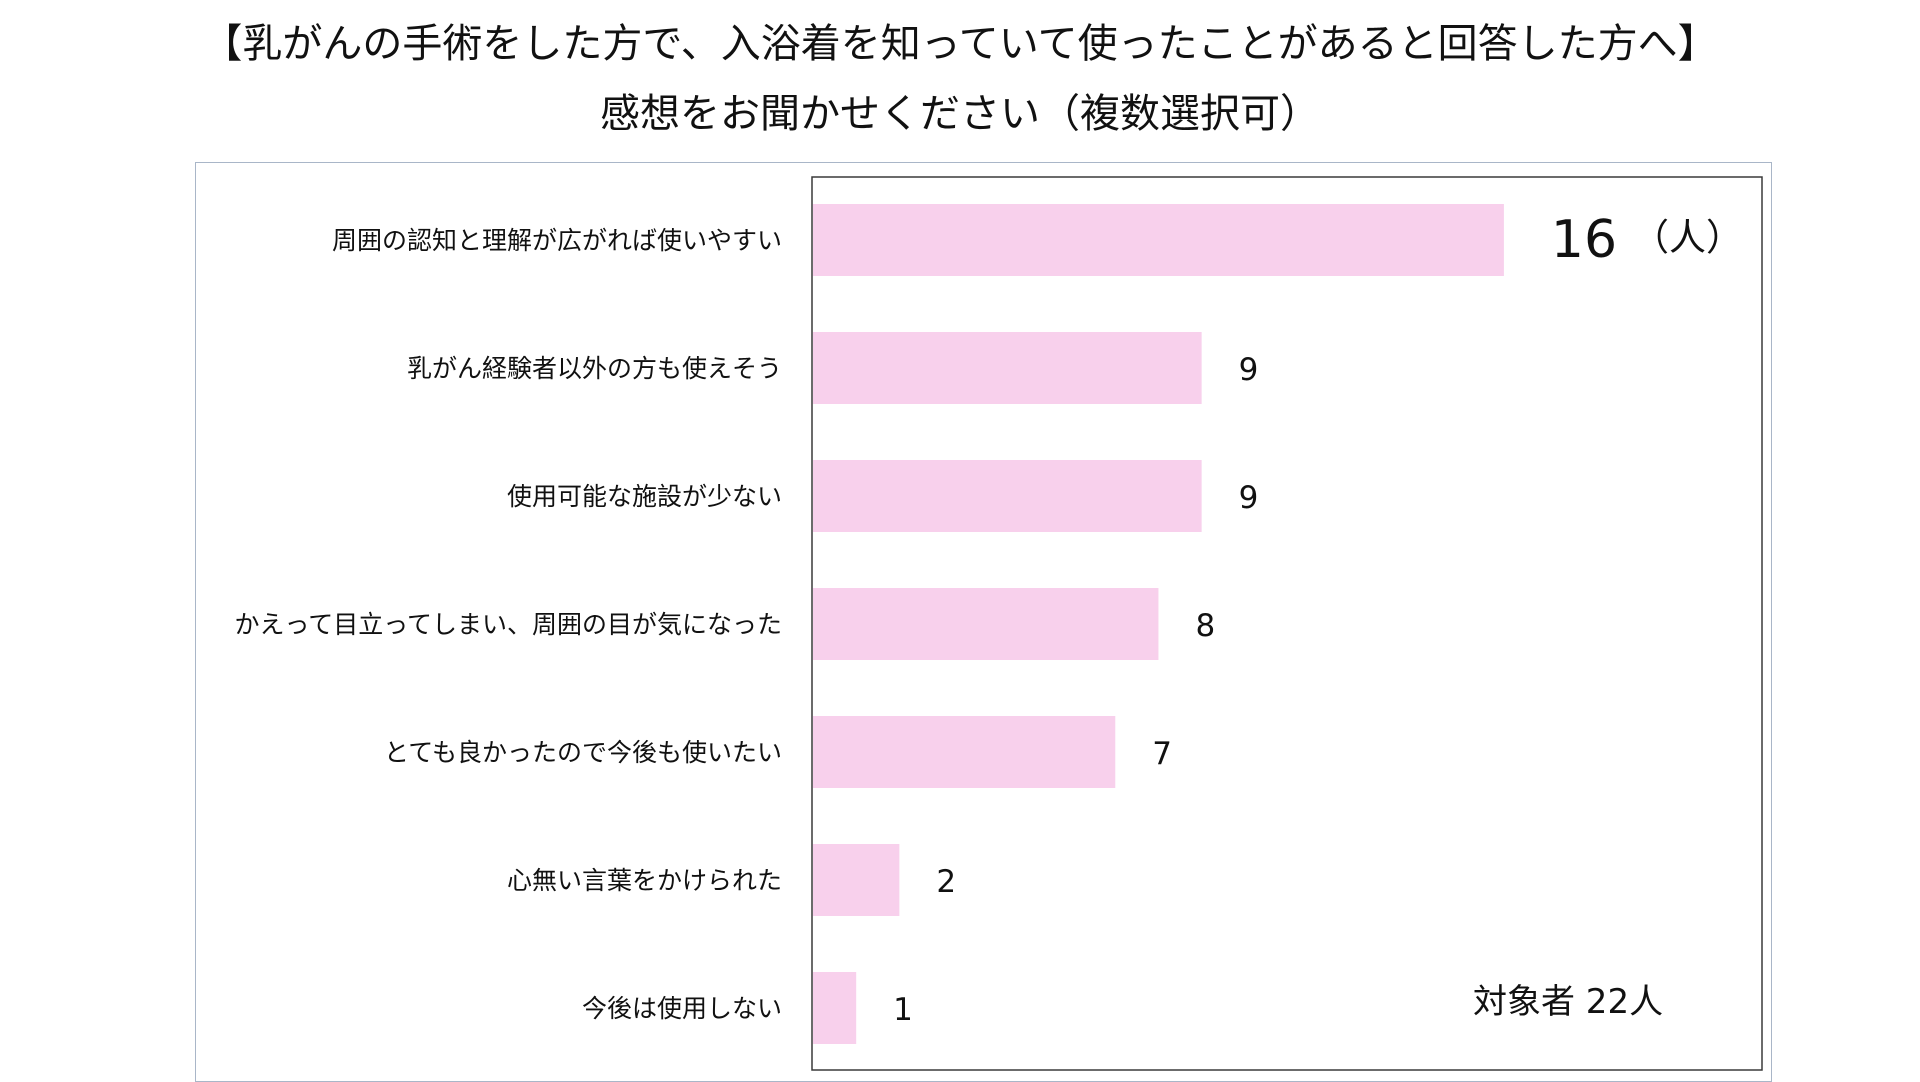 The height and width of the screenshot is (1082, 1920). I want to click on value-label-6: 2, so click(946, 882).